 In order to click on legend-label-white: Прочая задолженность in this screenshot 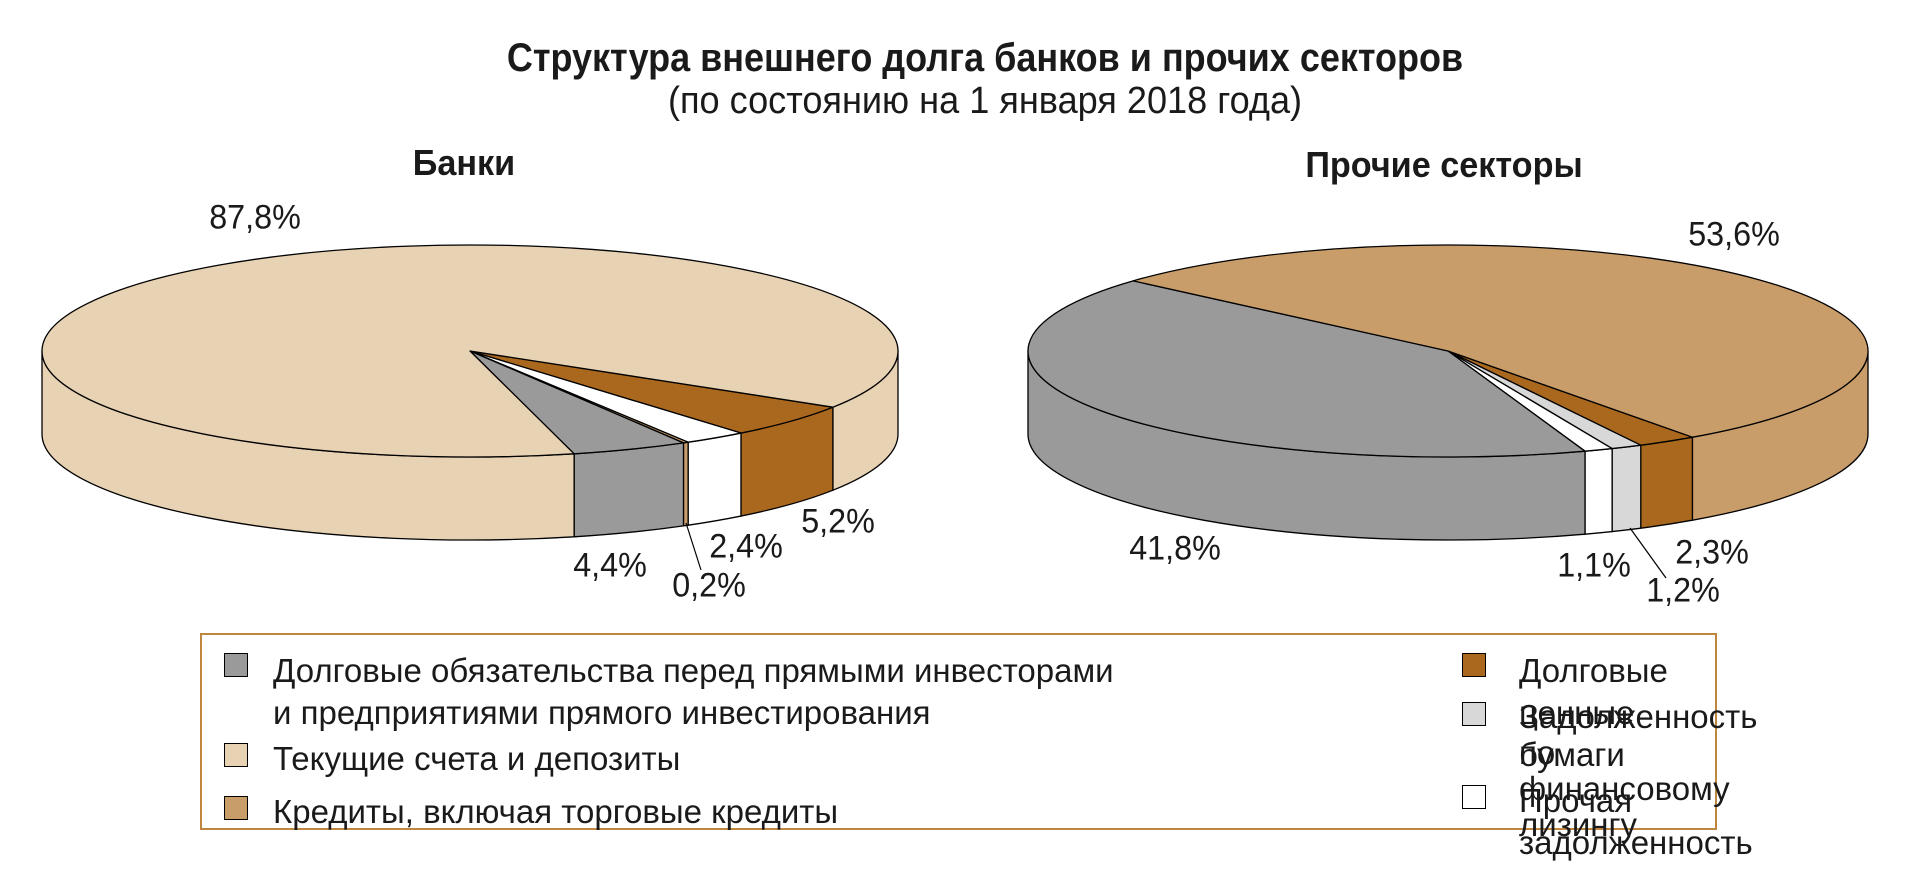, I will do `click(1636, 821)`.